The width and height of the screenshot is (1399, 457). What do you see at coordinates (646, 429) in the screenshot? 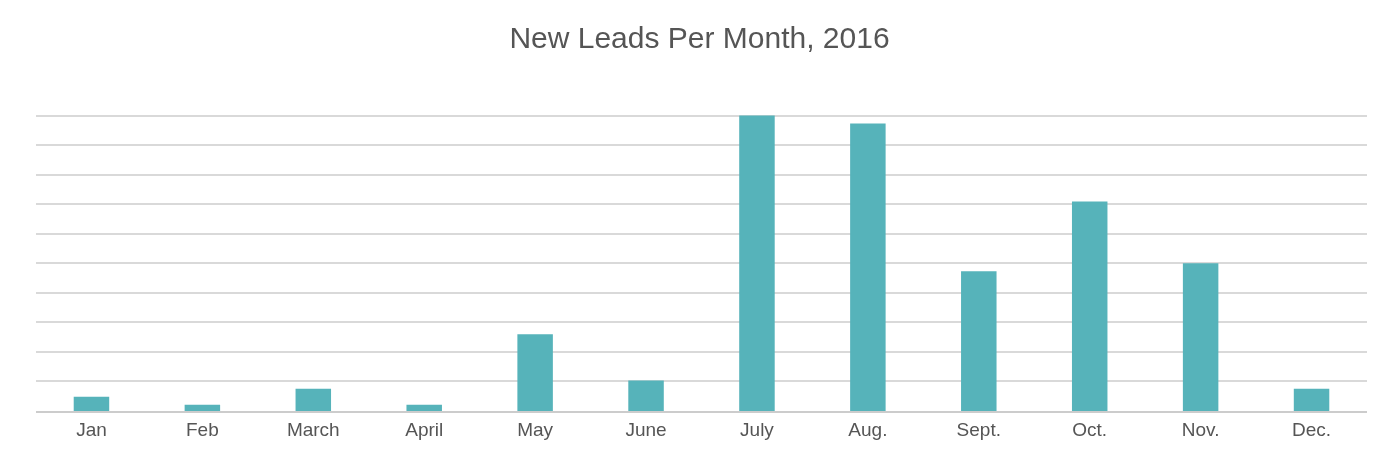
I see `x-tick-label: June` at bounding box center [646, 429].